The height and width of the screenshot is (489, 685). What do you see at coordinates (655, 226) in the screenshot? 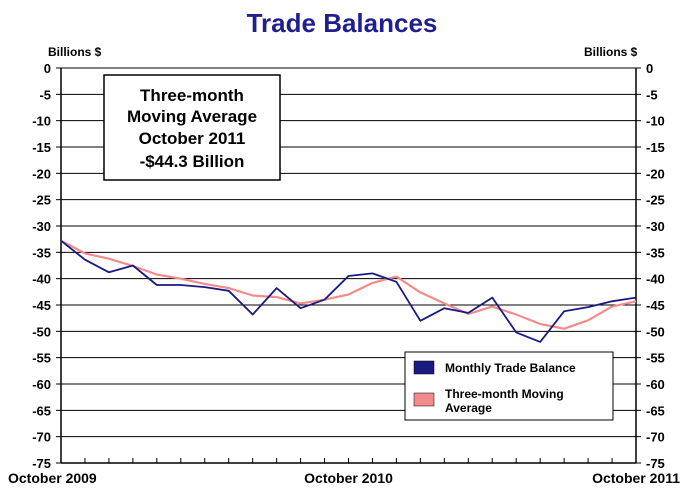
I see `y-tick-label-right: -30` at bounding box center [655, 226].